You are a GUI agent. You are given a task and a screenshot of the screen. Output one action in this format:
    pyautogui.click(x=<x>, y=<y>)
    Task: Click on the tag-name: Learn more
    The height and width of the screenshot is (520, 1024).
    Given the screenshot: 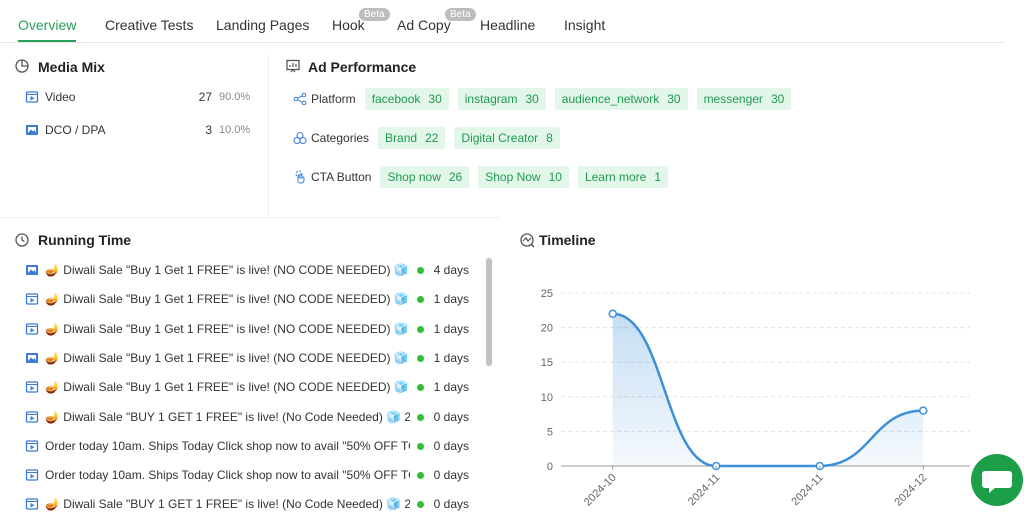 What is the action you would take?
    pyautogui.click(x=615, y=177)
    